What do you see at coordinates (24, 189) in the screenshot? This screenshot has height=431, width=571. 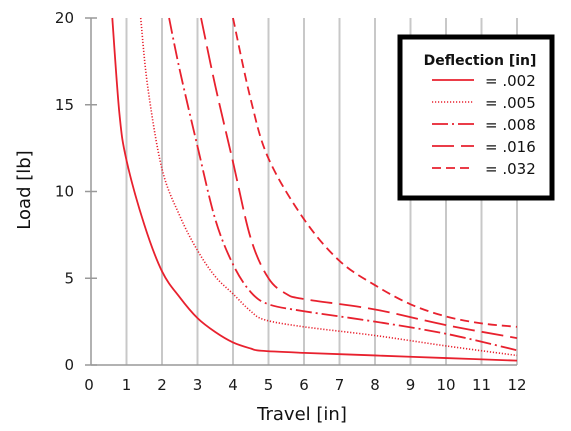 I see `y-axis-title: Load [lb]` at bounding box center [24, 189].